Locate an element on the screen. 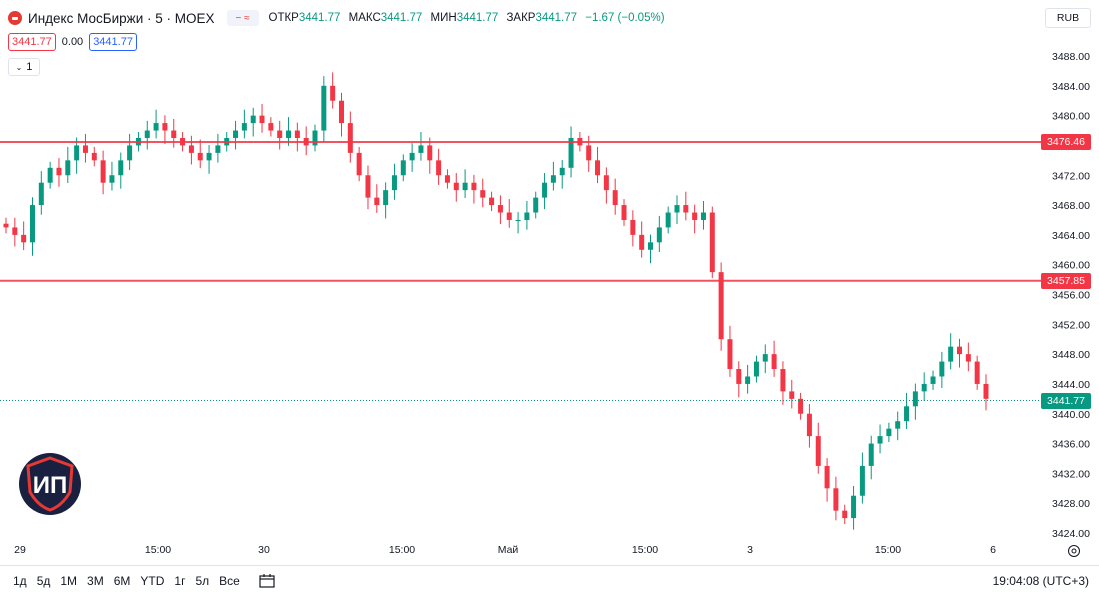  time-tick-label: 29 is located at coordinates (20, 550).